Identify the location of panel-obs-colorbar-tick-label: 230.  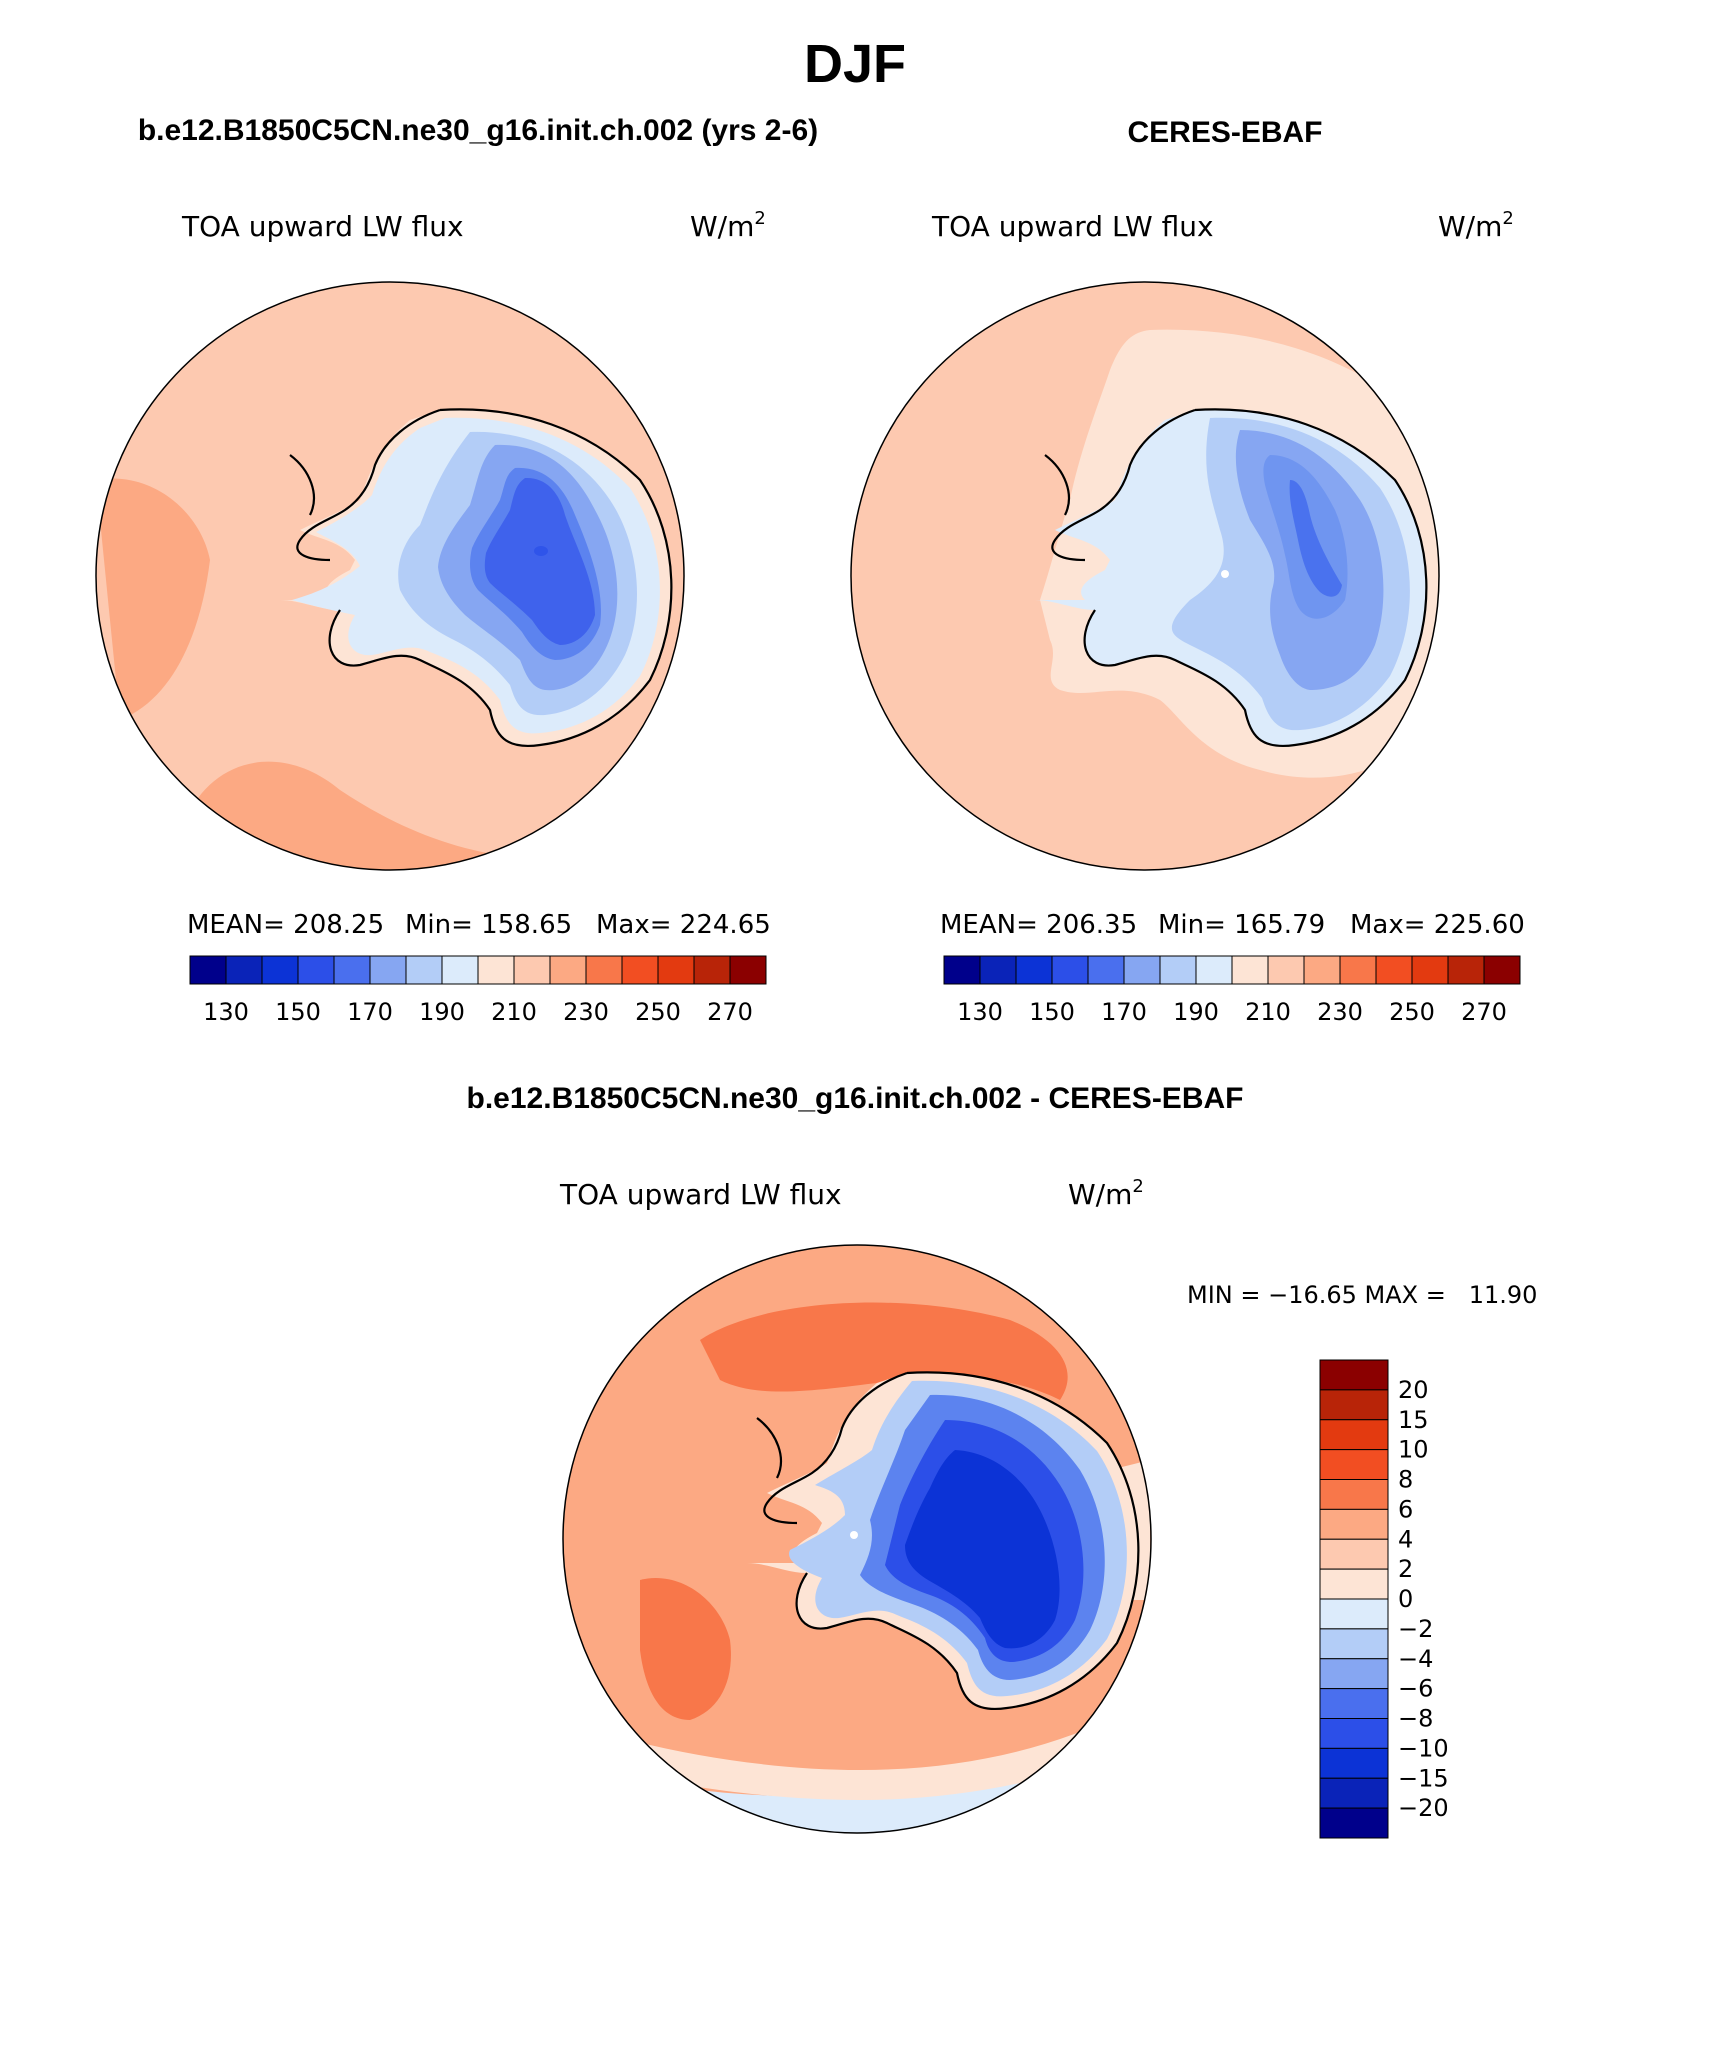
(1340, 1012).